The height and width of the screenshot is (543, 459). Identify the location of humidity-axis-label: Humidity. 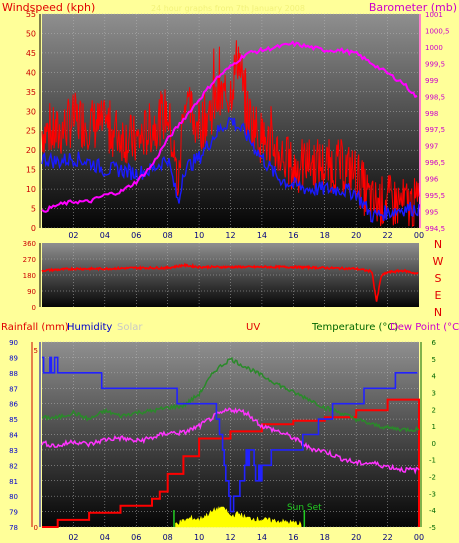
(89, 327).